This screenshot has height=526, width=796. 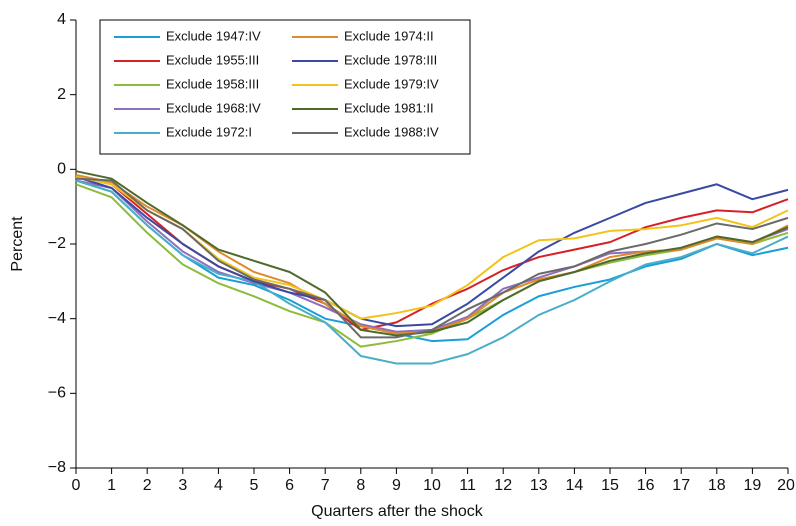 What do you see at coordinates (432, 485) in the screenshot?
I see `x-tick-label: 10` at bounding box center [432, 485].